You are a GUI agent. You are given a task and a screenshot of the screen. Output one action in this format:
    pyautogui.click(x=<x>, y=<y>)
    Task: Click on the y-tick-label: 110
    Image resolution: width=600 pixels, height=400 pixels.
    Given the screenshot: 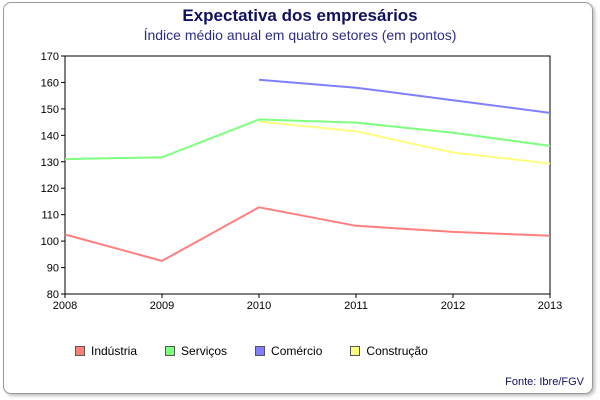 What is the action you would take?
    pyautogui.click(x=50, y=216)
    